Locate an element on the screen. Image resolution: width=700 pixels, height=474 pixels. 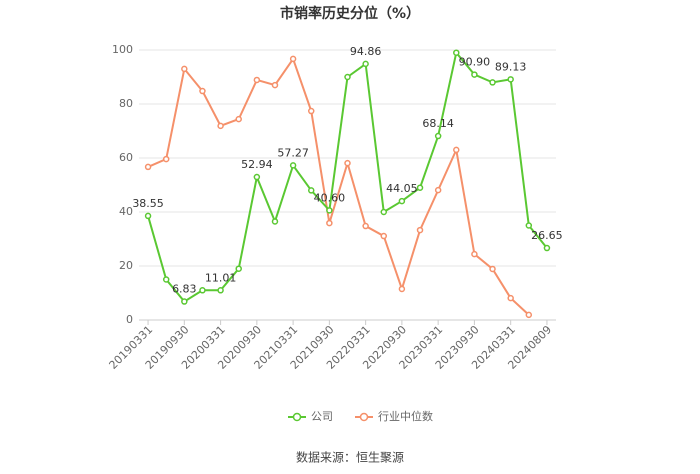
data-label: 52.94 is located at coordinates (257, 164).